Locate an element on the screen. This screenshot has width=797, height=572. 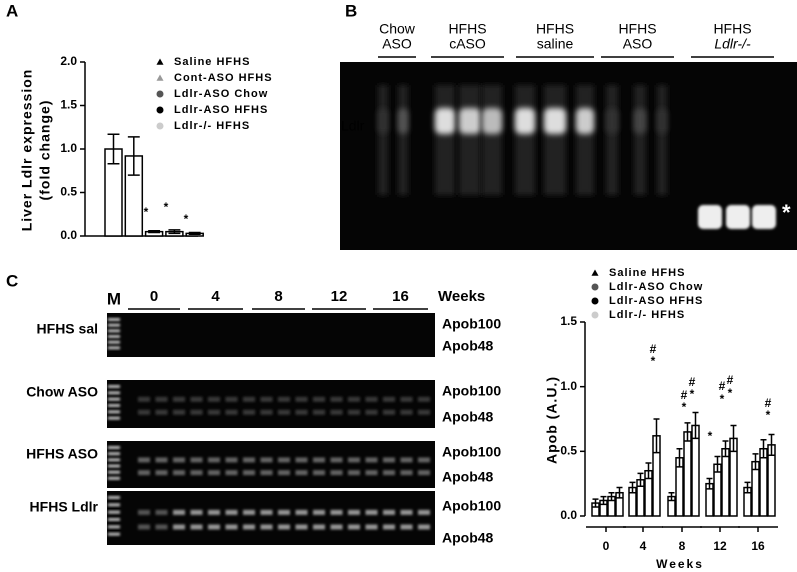
y-axis-label: (fold change) is located at coordinates (45, 150).